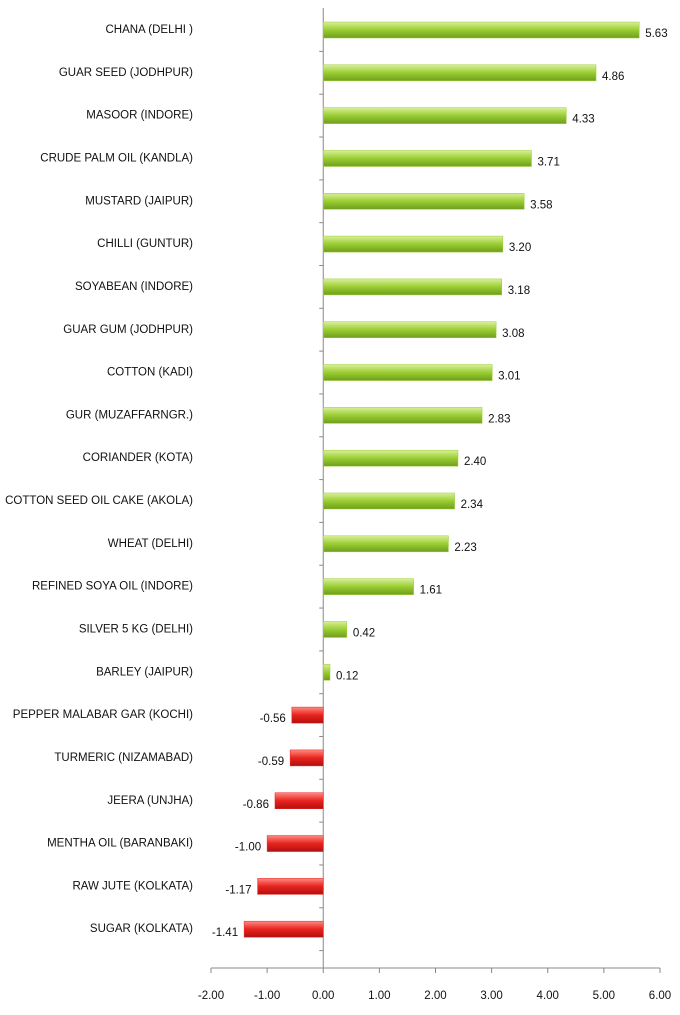  Describe the element at coordinates (150, 373) in the screenshot. I see `category-label: COTTON (KADI)` at that location.